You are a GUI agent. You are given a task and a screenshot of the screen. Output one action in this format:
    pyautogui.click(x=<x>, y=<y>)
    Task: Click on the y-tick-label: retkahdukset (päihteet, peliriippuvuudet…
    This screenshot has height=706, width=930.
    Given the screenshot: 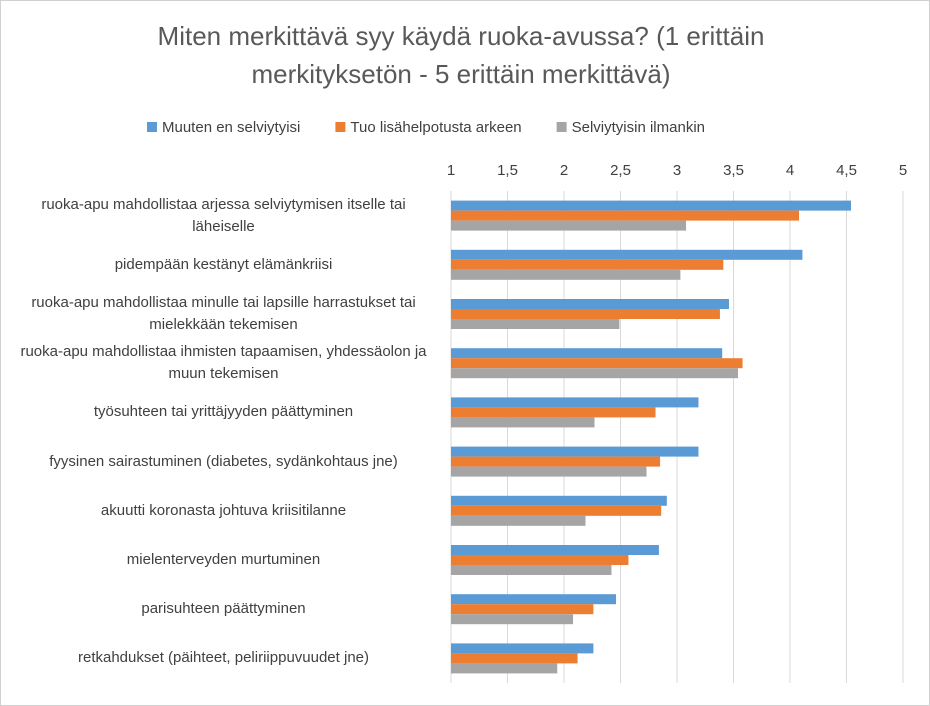 What is the action you would take?
    pyautogui.click(x=223, y=658)
    